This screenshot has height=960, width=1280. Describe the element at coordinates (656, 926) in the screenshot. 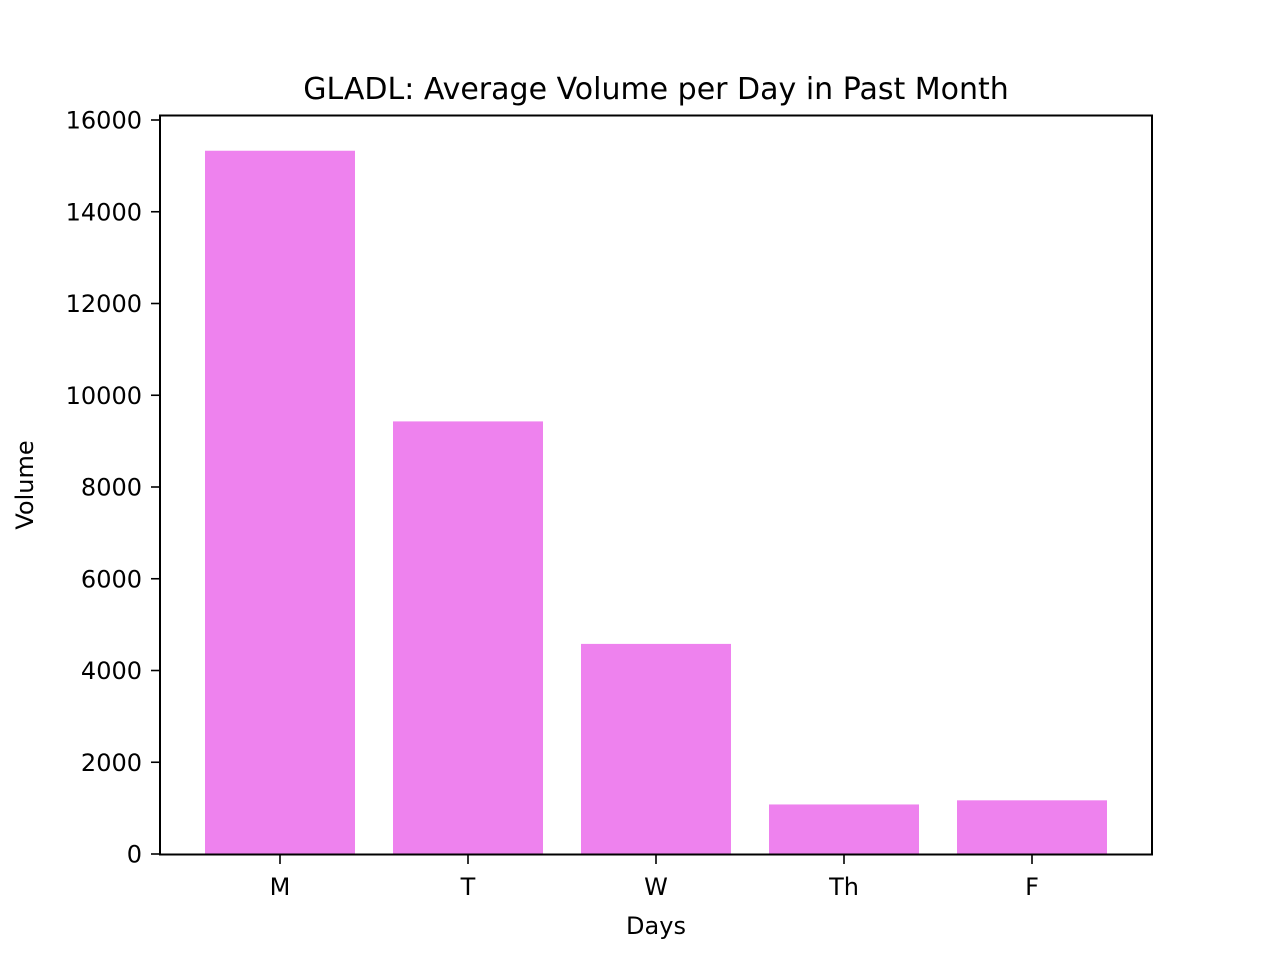

I see `x-axis-label: Days` at that location.